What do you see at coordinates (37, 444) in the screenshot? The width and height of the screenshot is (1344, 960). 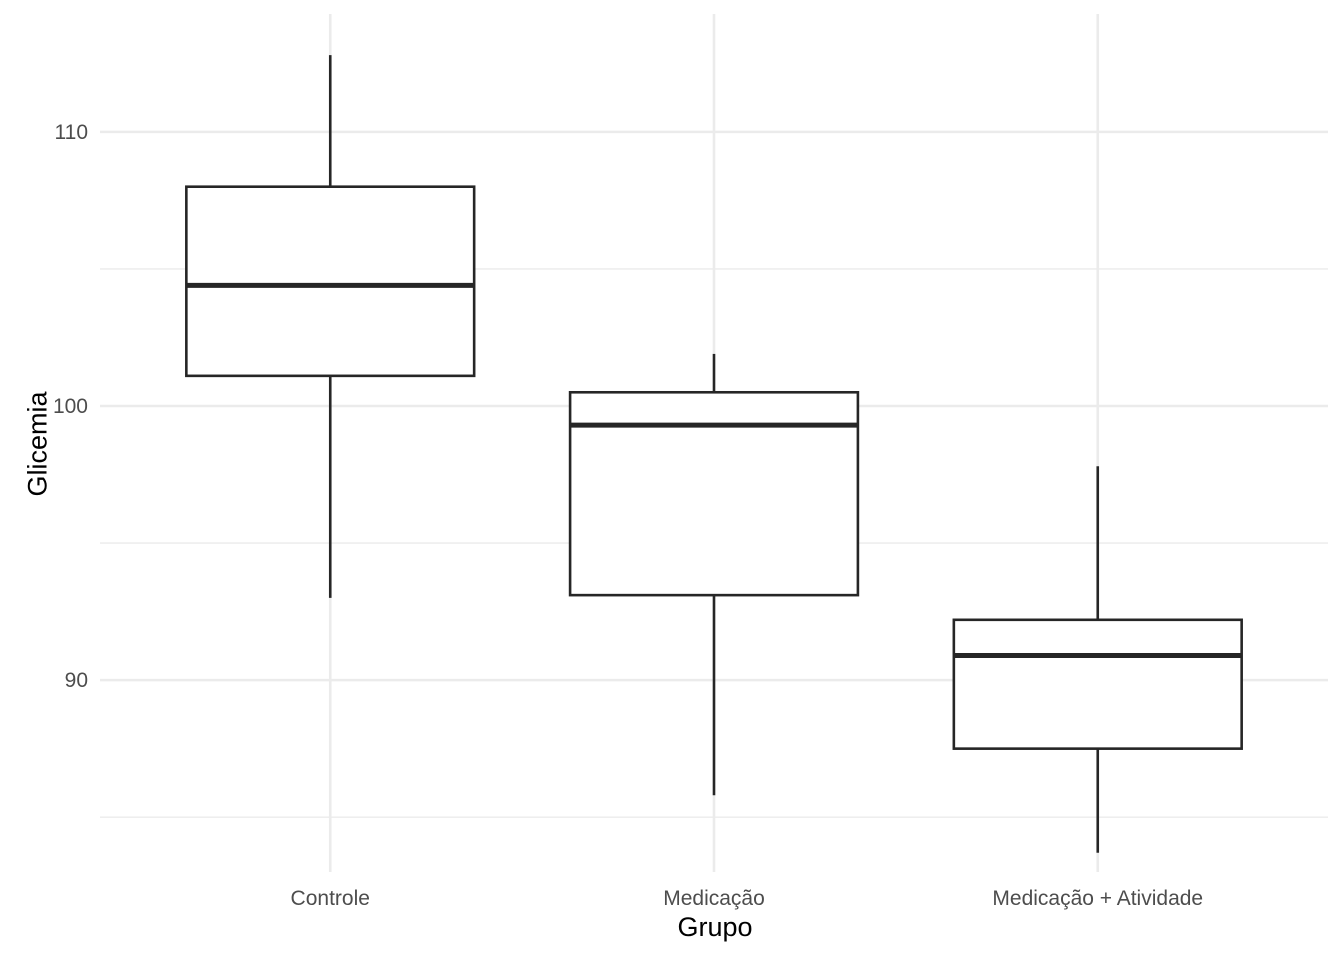 I see `y-axis-title: Glicemia` at bounding box center [37, 444].